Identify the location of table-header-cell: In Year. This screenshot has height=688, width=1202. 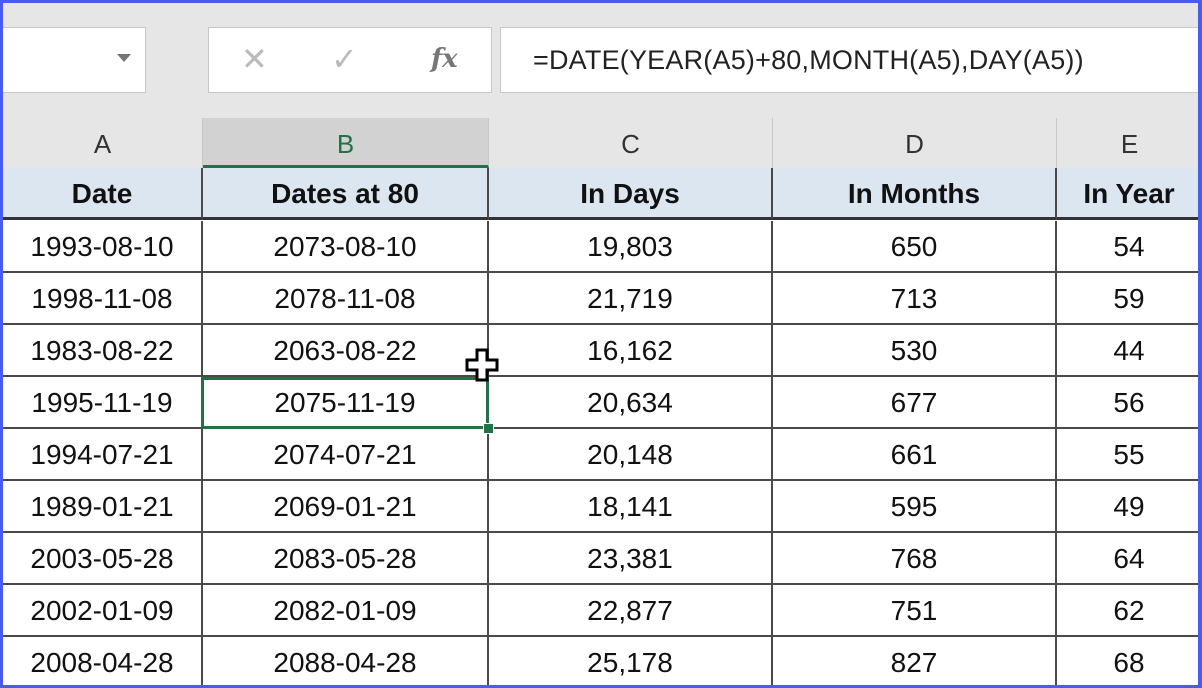
(1127, 194).